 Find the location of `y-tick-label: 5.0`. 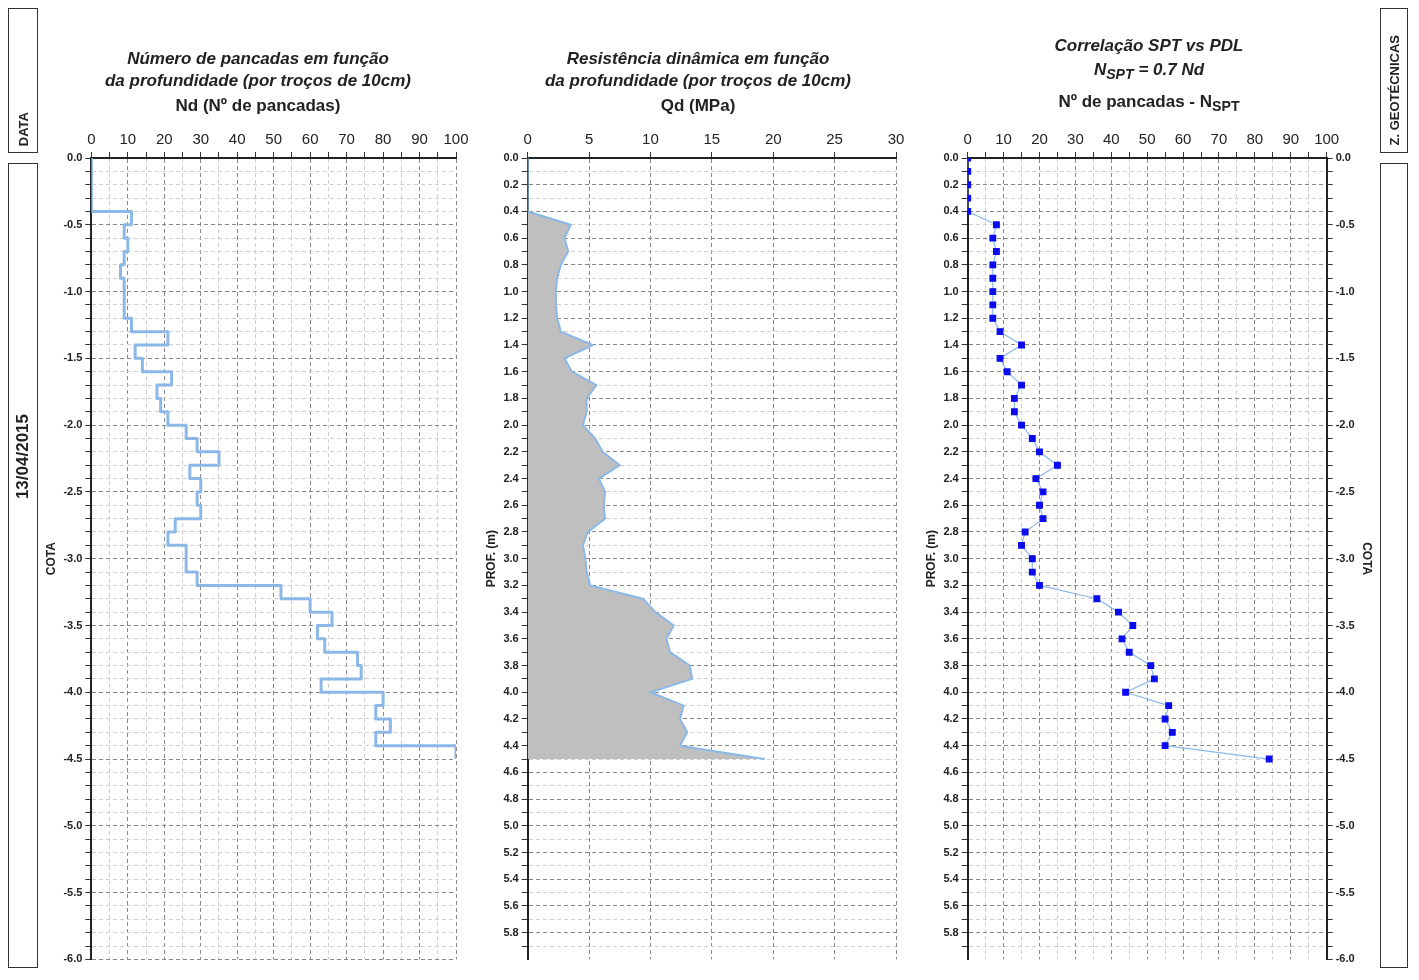

y-tick-label: 5.0 is located at coordinates (511, 824).